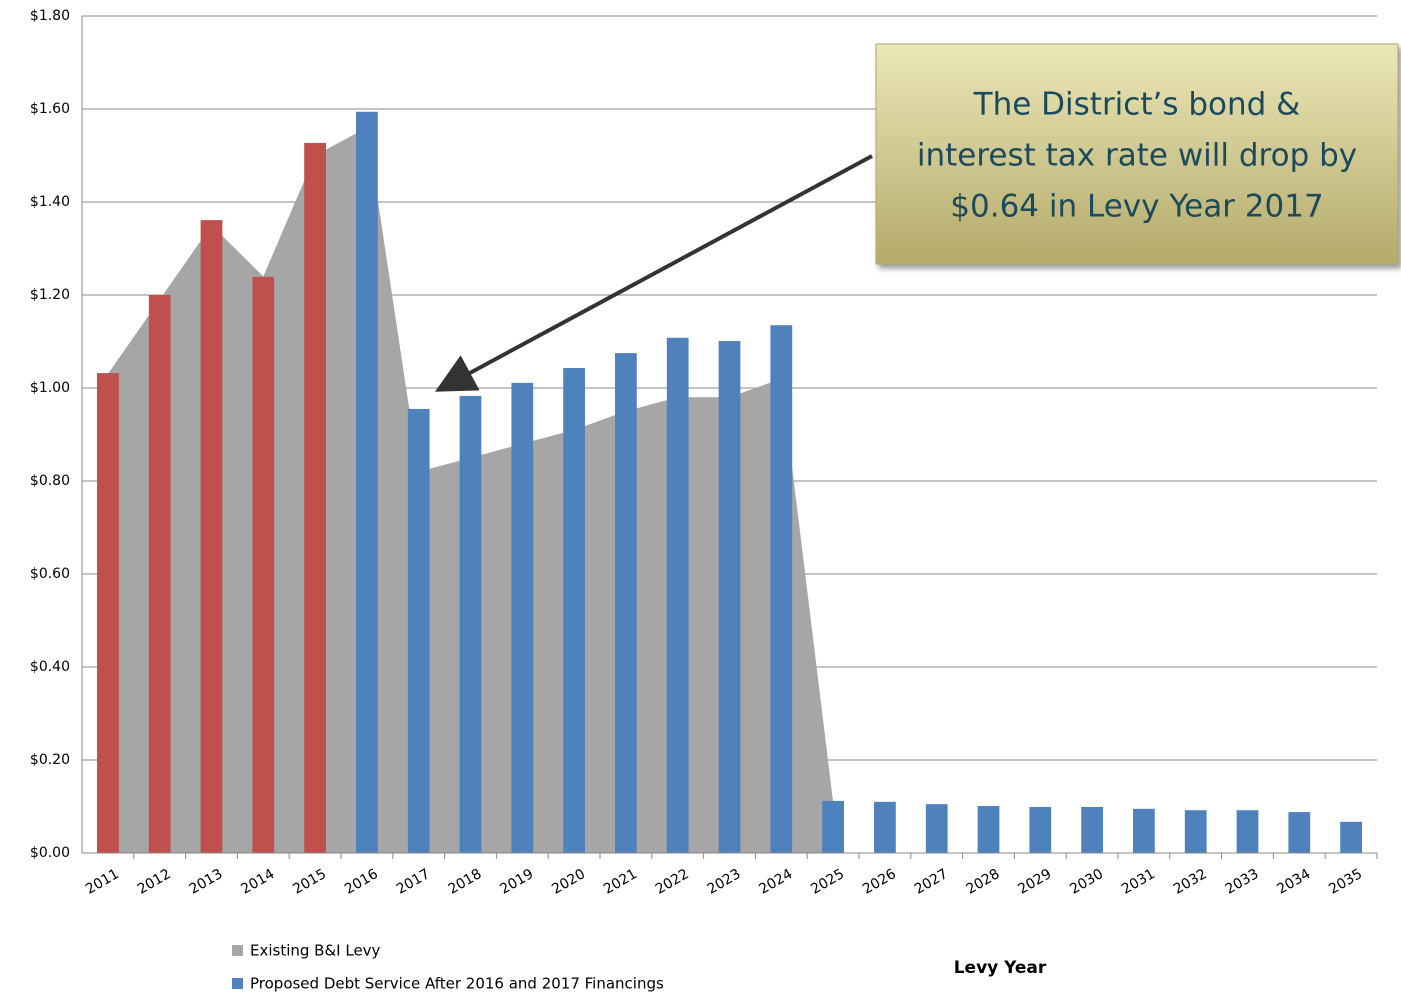 The height and width of the screenshot is (996, 1401). I want to click on x-tick-label: 2017, so click(413, 882).